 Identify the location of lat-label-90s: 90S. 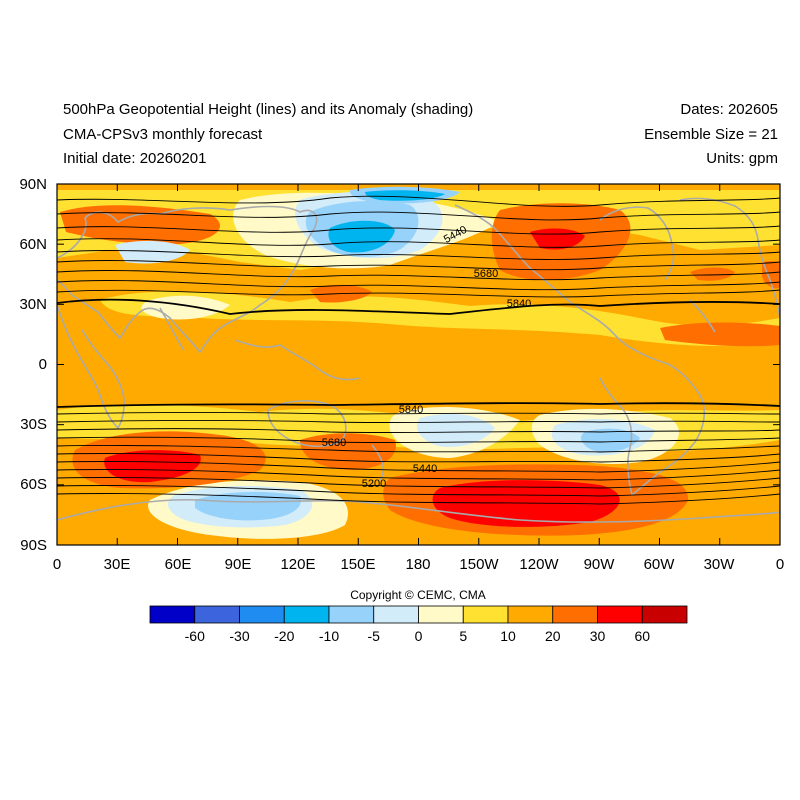
(33, 545).